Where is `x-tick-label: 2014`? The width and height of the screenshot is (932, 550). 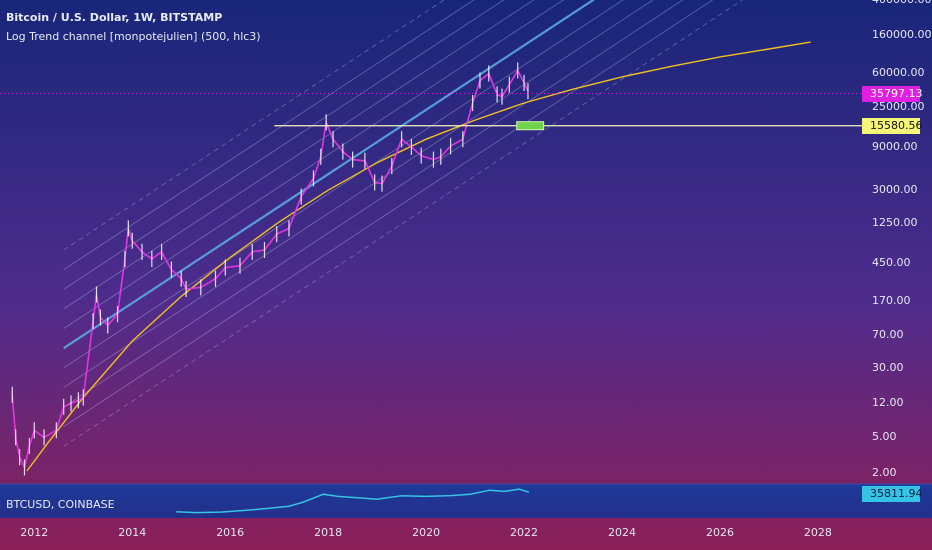
x-tick-label: 2014 is located at coordinates (132, 532).